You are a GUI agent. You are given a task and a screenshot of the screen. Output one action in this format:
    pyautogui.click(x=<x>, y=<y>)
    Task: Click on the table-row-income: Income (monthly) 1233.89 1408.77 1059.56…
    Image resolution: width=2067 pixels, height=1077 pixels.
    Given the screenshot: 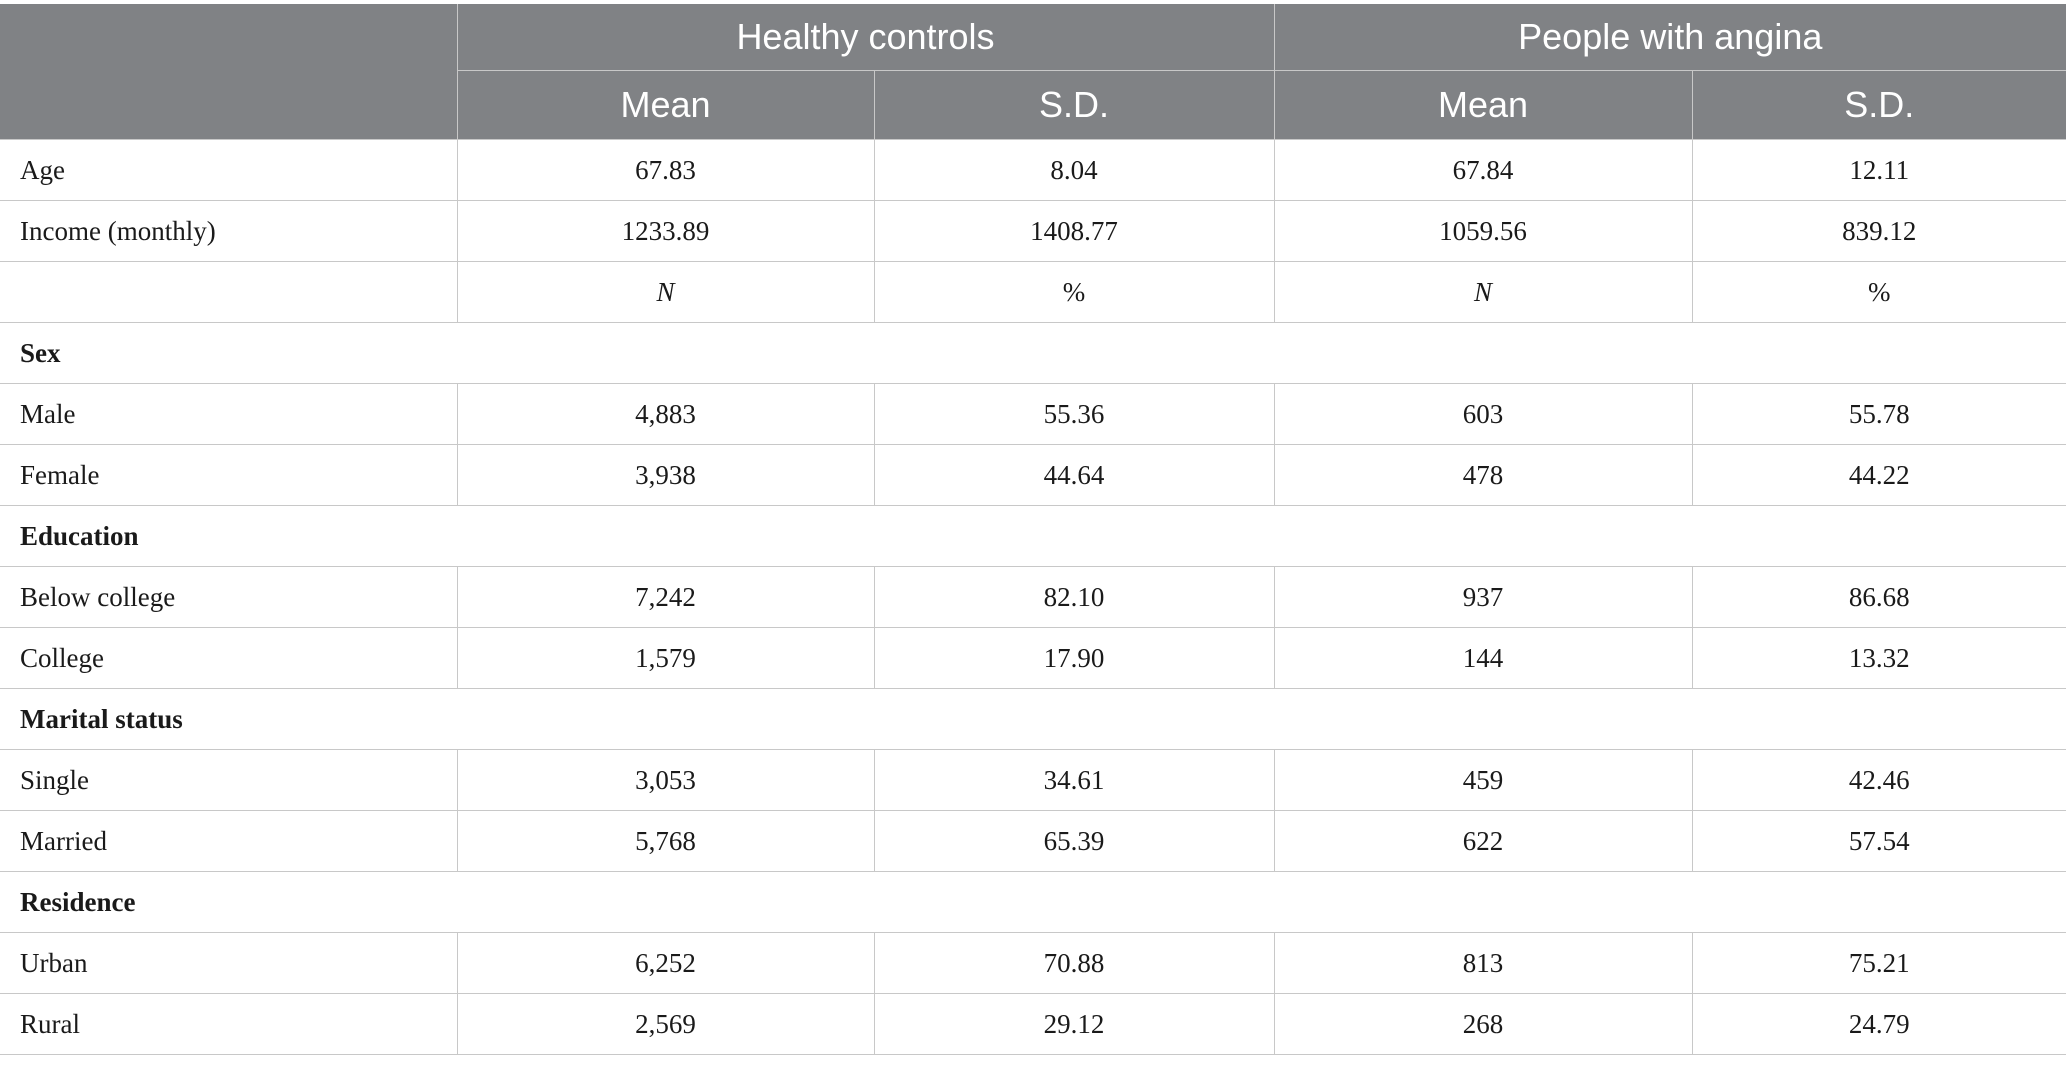 What is the action you would take?
    pyautogui.click(x=1033, y=231)
    